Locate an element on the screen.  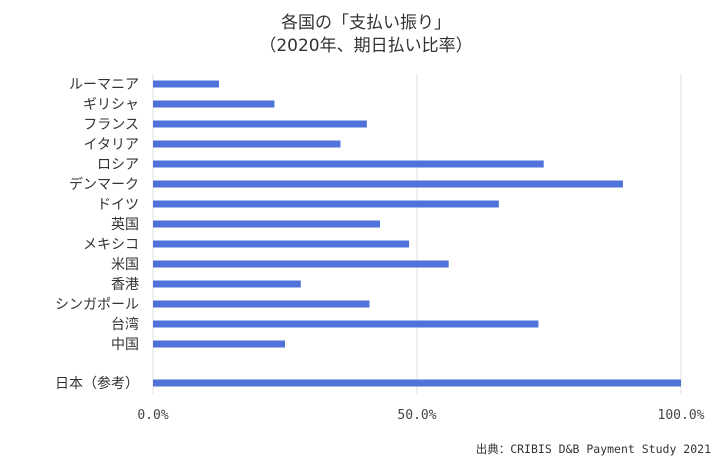
source-note: 出典：CRIBIS D&B Payment Study 2021 is located at coordinates (593, 449).